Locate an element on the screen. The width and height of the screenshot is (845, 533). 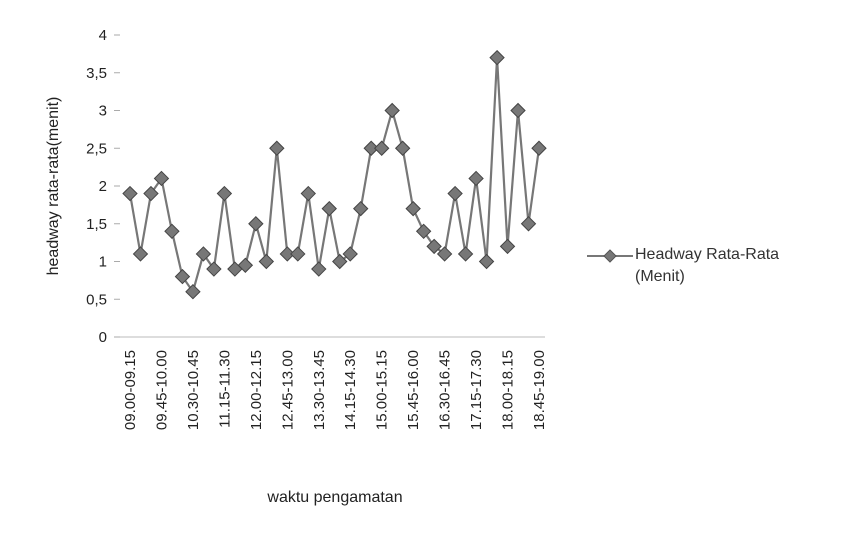
legend-swatch is located at coordinates (610, 256).